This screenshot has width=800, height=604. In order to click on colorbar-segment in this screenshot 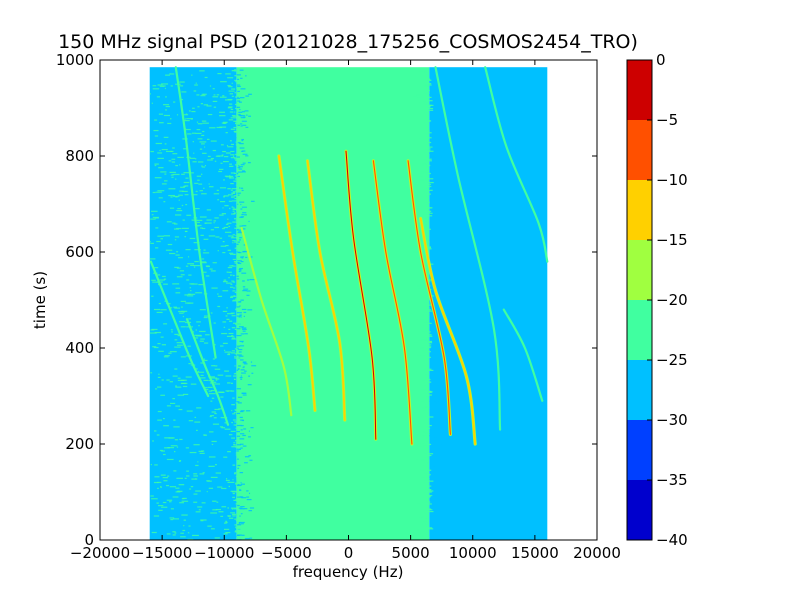, I will do `click(639, 390)`.